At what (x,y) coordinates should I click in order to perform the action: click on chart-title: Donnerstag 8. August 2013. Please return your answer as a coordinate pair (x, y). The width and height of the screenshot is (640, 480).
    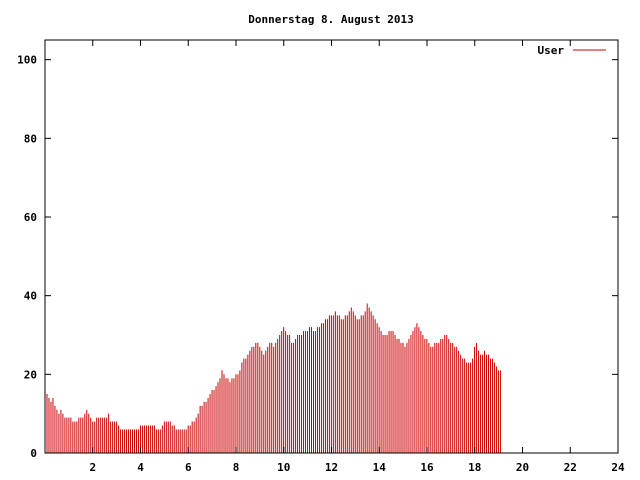
    Looking at the image, I should click on (331, 19).